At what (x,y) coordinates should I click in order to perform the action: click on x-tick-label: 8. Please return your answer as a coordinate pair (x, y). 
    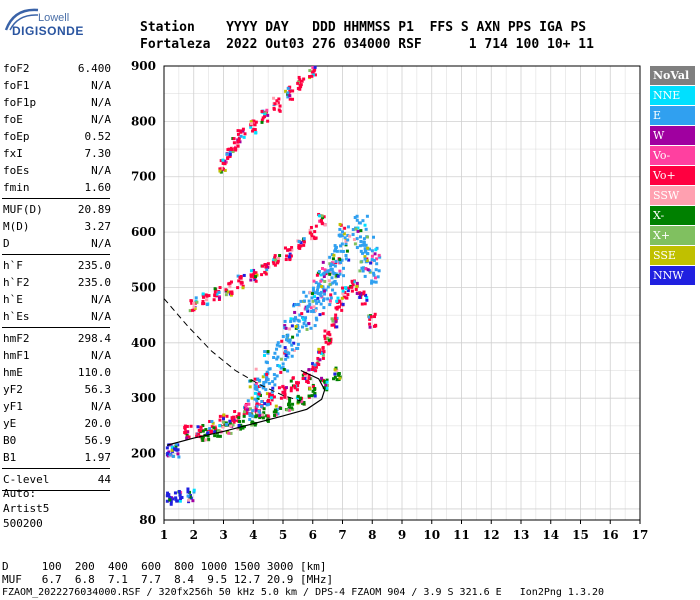
    Looking at the image, I should click on (372, 535).